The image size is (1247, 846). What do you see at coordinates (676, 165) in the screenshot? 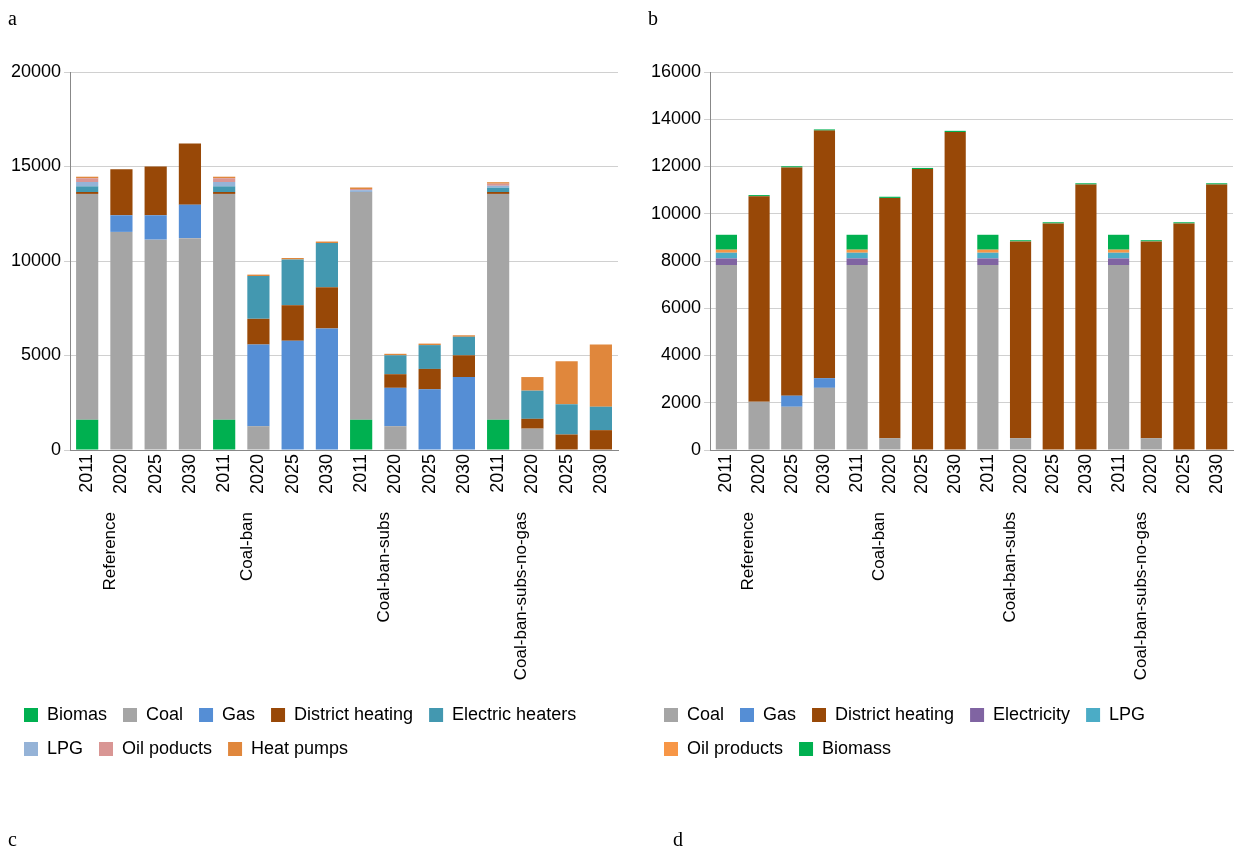
I see `y-tick-label: 12000` at bounding box center [676, 165].